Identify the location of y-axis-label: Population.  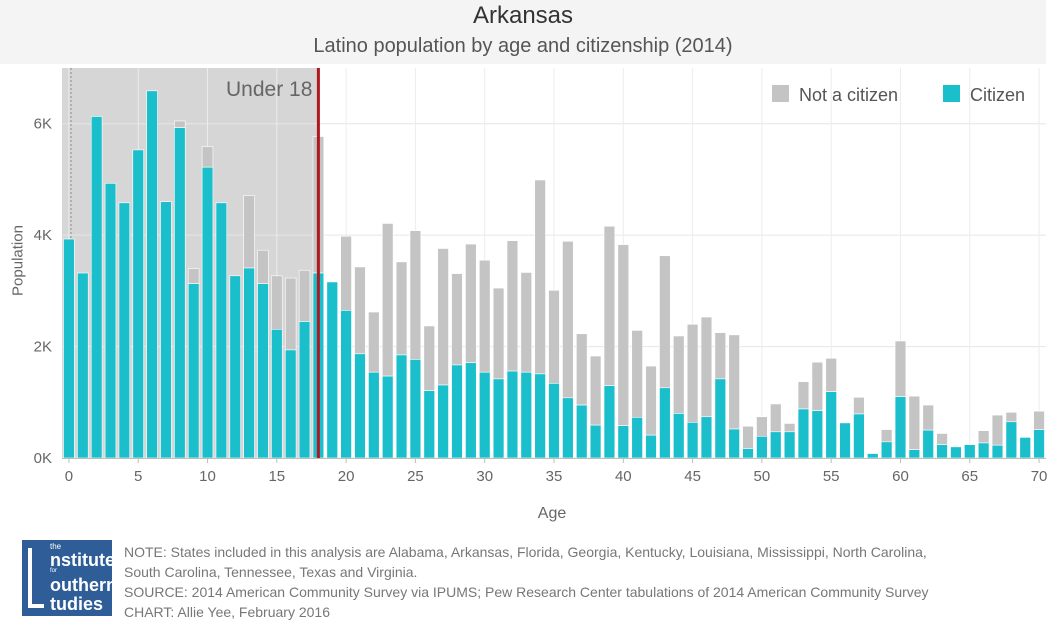
(18, 260).